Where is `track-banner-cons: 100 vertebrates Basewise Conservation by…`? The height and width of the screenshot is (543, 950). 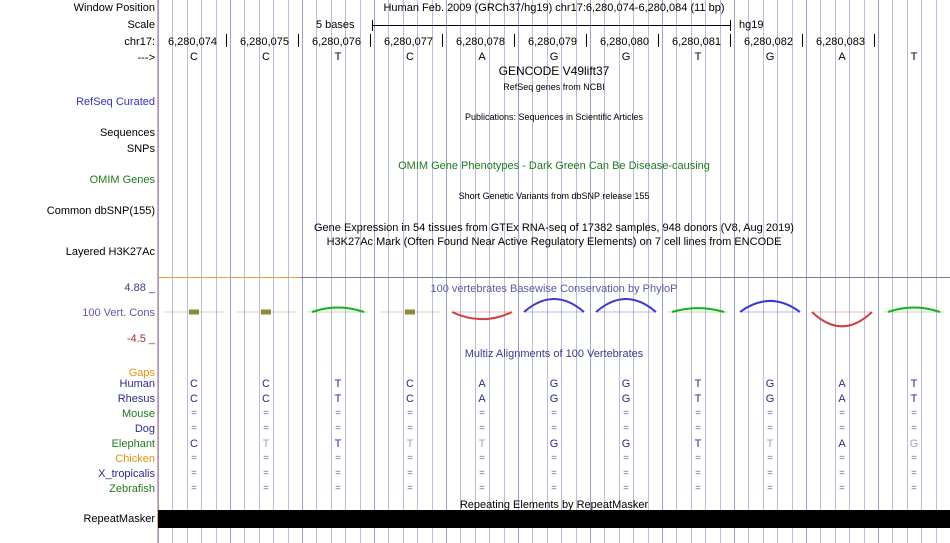
track-banner-cons: 100 vertebrates Basewise Conservation by… is located at coordinates (554, 289).